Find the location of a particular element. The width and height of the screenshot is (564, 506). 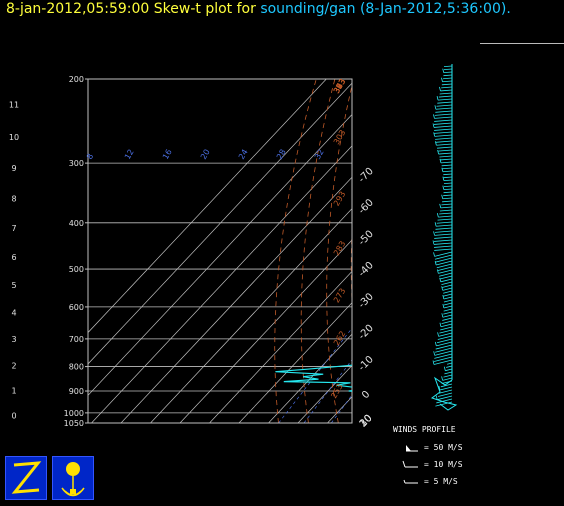

header-datetime: 8-jan-2012,05:59:00 is located at coordinates (78, 9).